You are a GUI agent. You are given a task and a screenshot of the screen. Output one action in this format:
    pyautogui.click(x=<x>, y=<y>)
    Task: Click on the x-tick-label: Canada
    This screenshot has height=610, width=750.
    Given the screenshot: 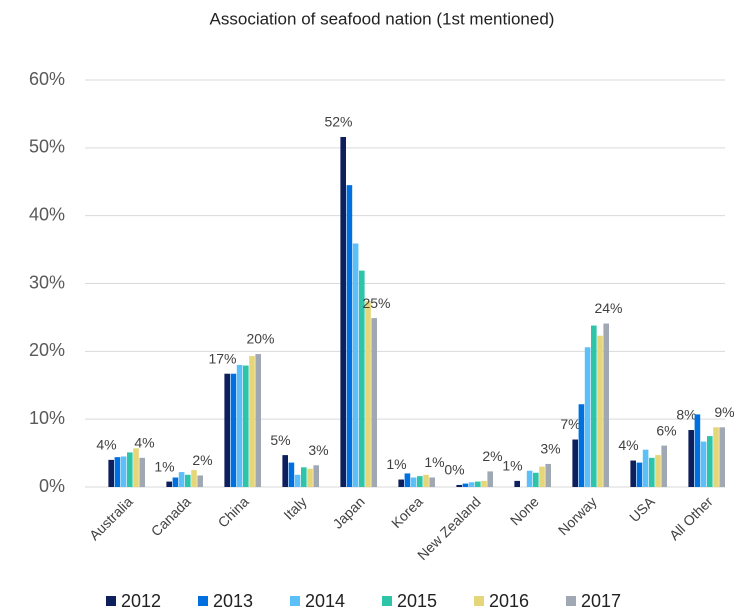 What is the action you would take?
    pyautogui.click(x=171, y=516)
    